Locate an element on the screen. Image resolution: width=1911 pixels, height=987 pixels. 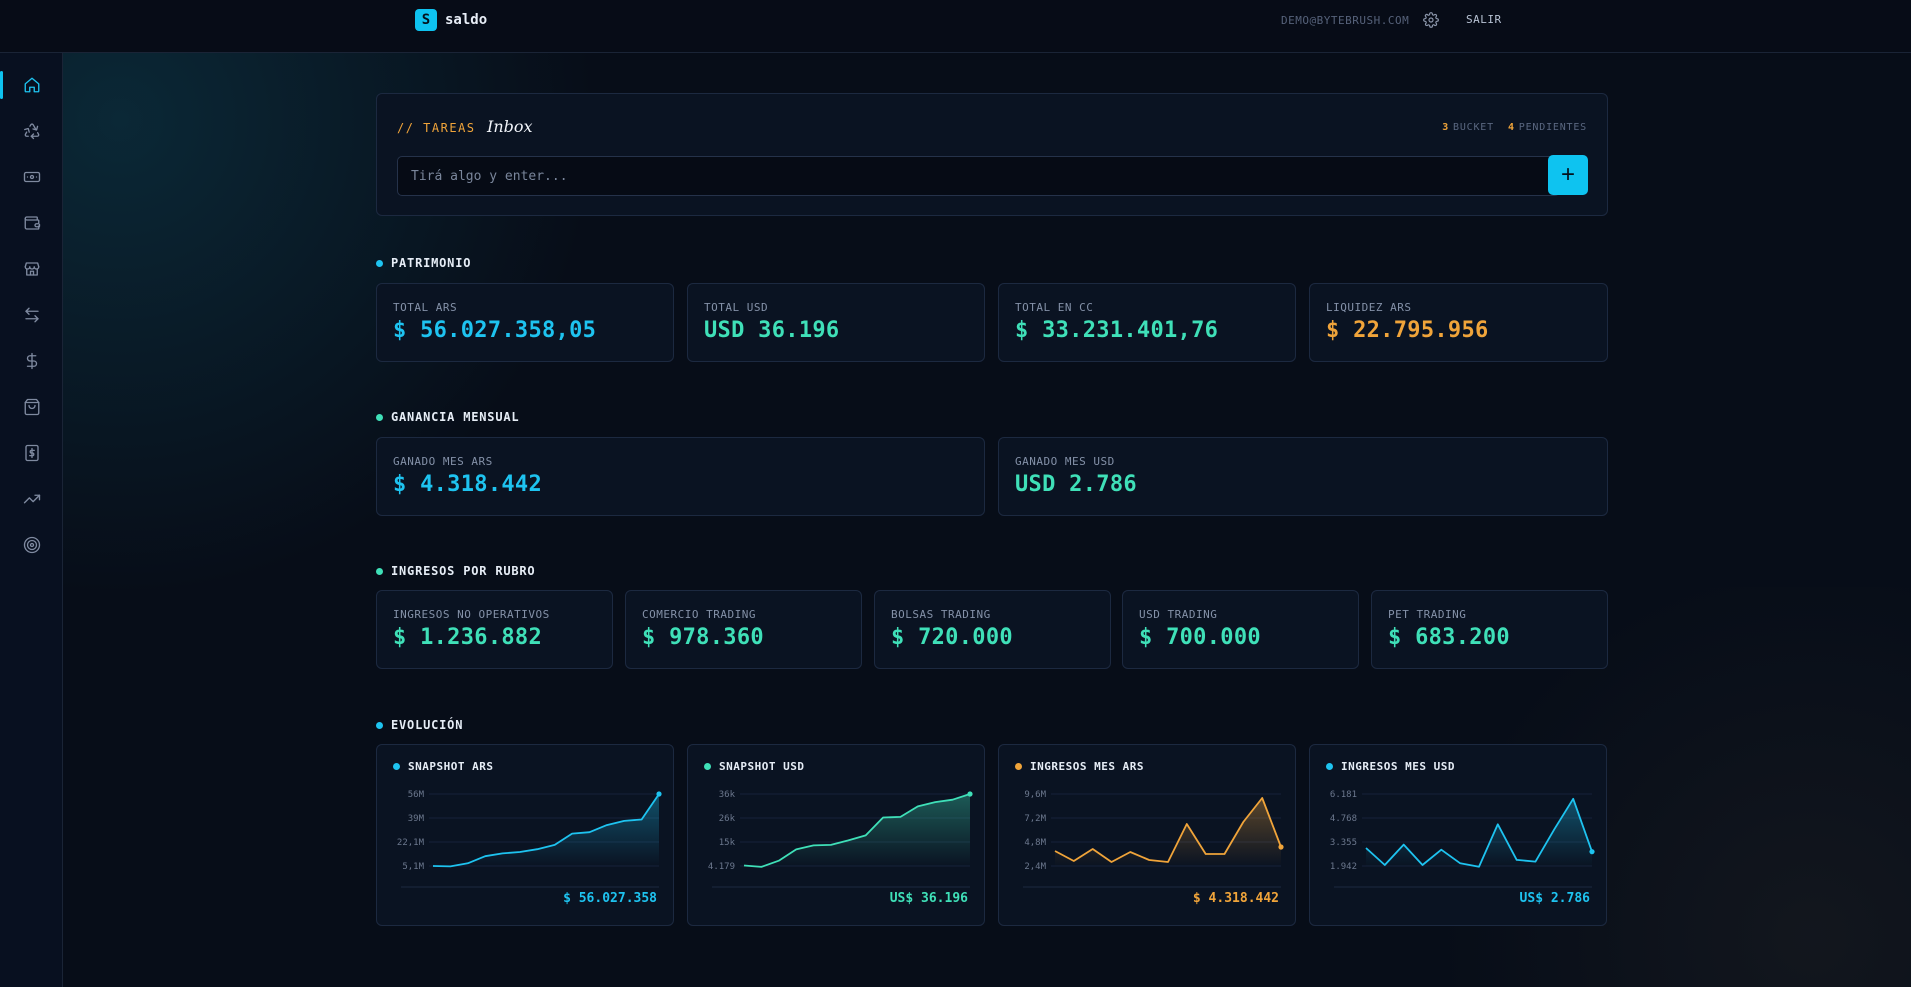
card-total-usd: TOTAL USD USD 36.196 is located at coordinates (836, 322).